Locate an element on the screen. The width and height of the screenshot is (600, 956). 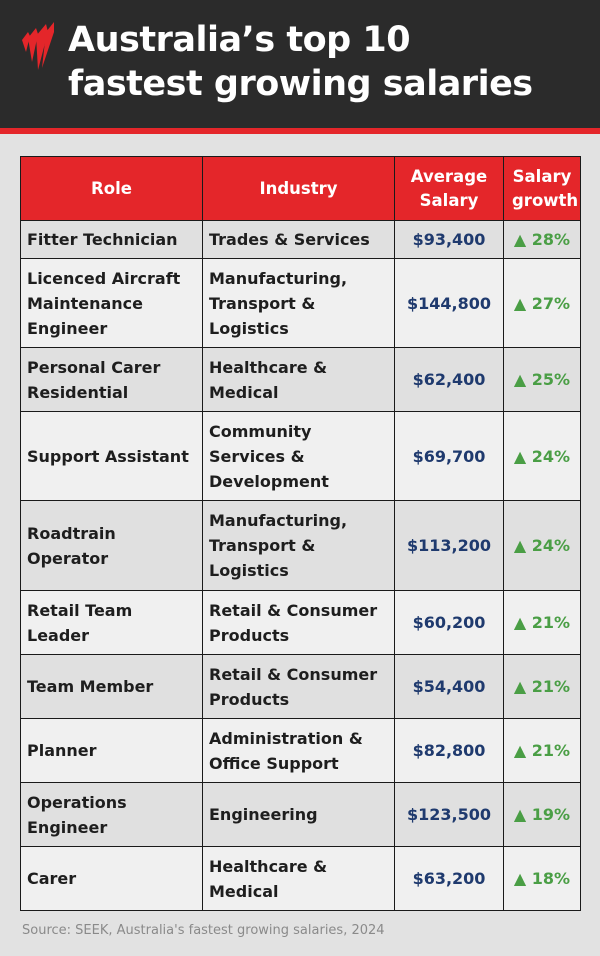
role-cell: Licenced Aircraft Maintenance Engineer is located at coordinates (111, 303).